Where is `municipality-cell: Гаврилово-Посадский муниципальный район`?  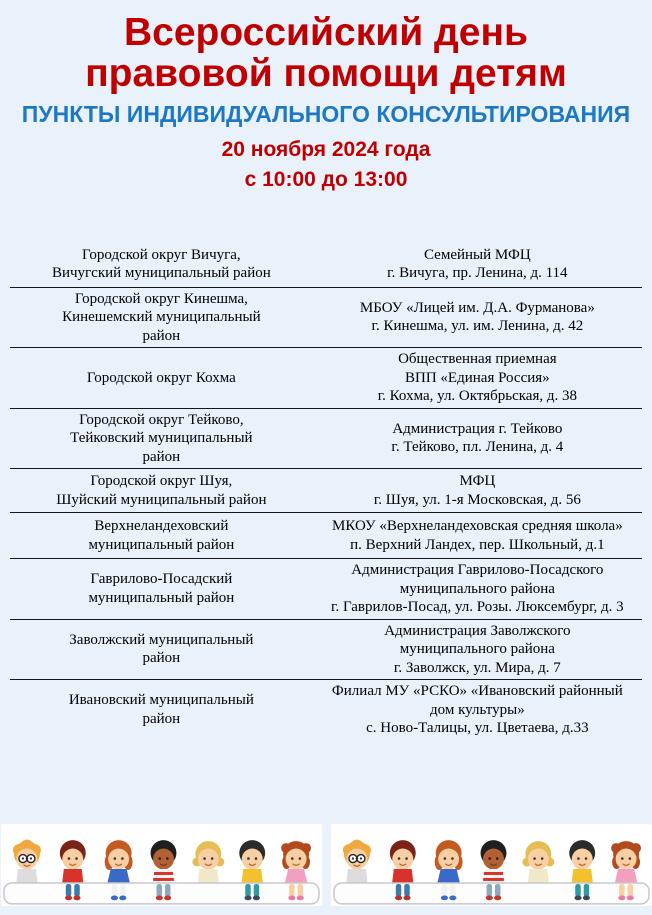 municipality-cell: Гаврилово-Посадский муниципальный район is located at coordinates (161, 588).